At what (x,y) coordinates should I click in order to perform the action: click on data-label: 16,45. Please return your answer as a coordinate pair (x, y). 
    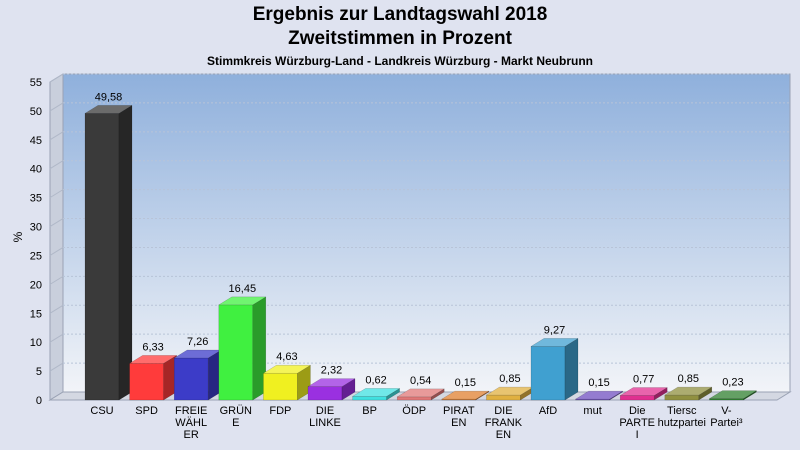
    Looking at the image, I should click on (243, 289).